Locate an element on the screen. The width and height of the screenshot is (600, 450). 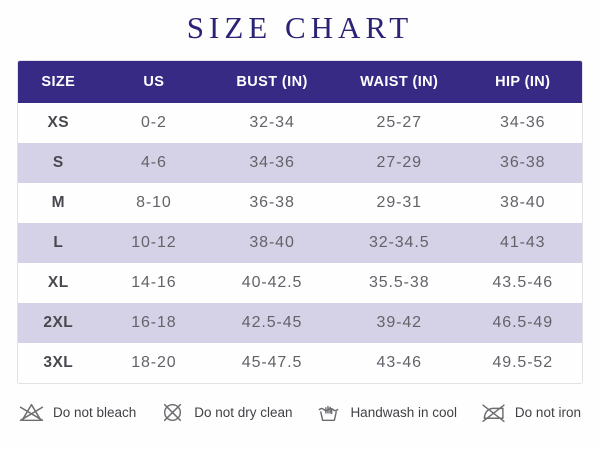
table-row: L 10-12 38-40 32-34.5 41-43 is located at coordinates (300, 243).